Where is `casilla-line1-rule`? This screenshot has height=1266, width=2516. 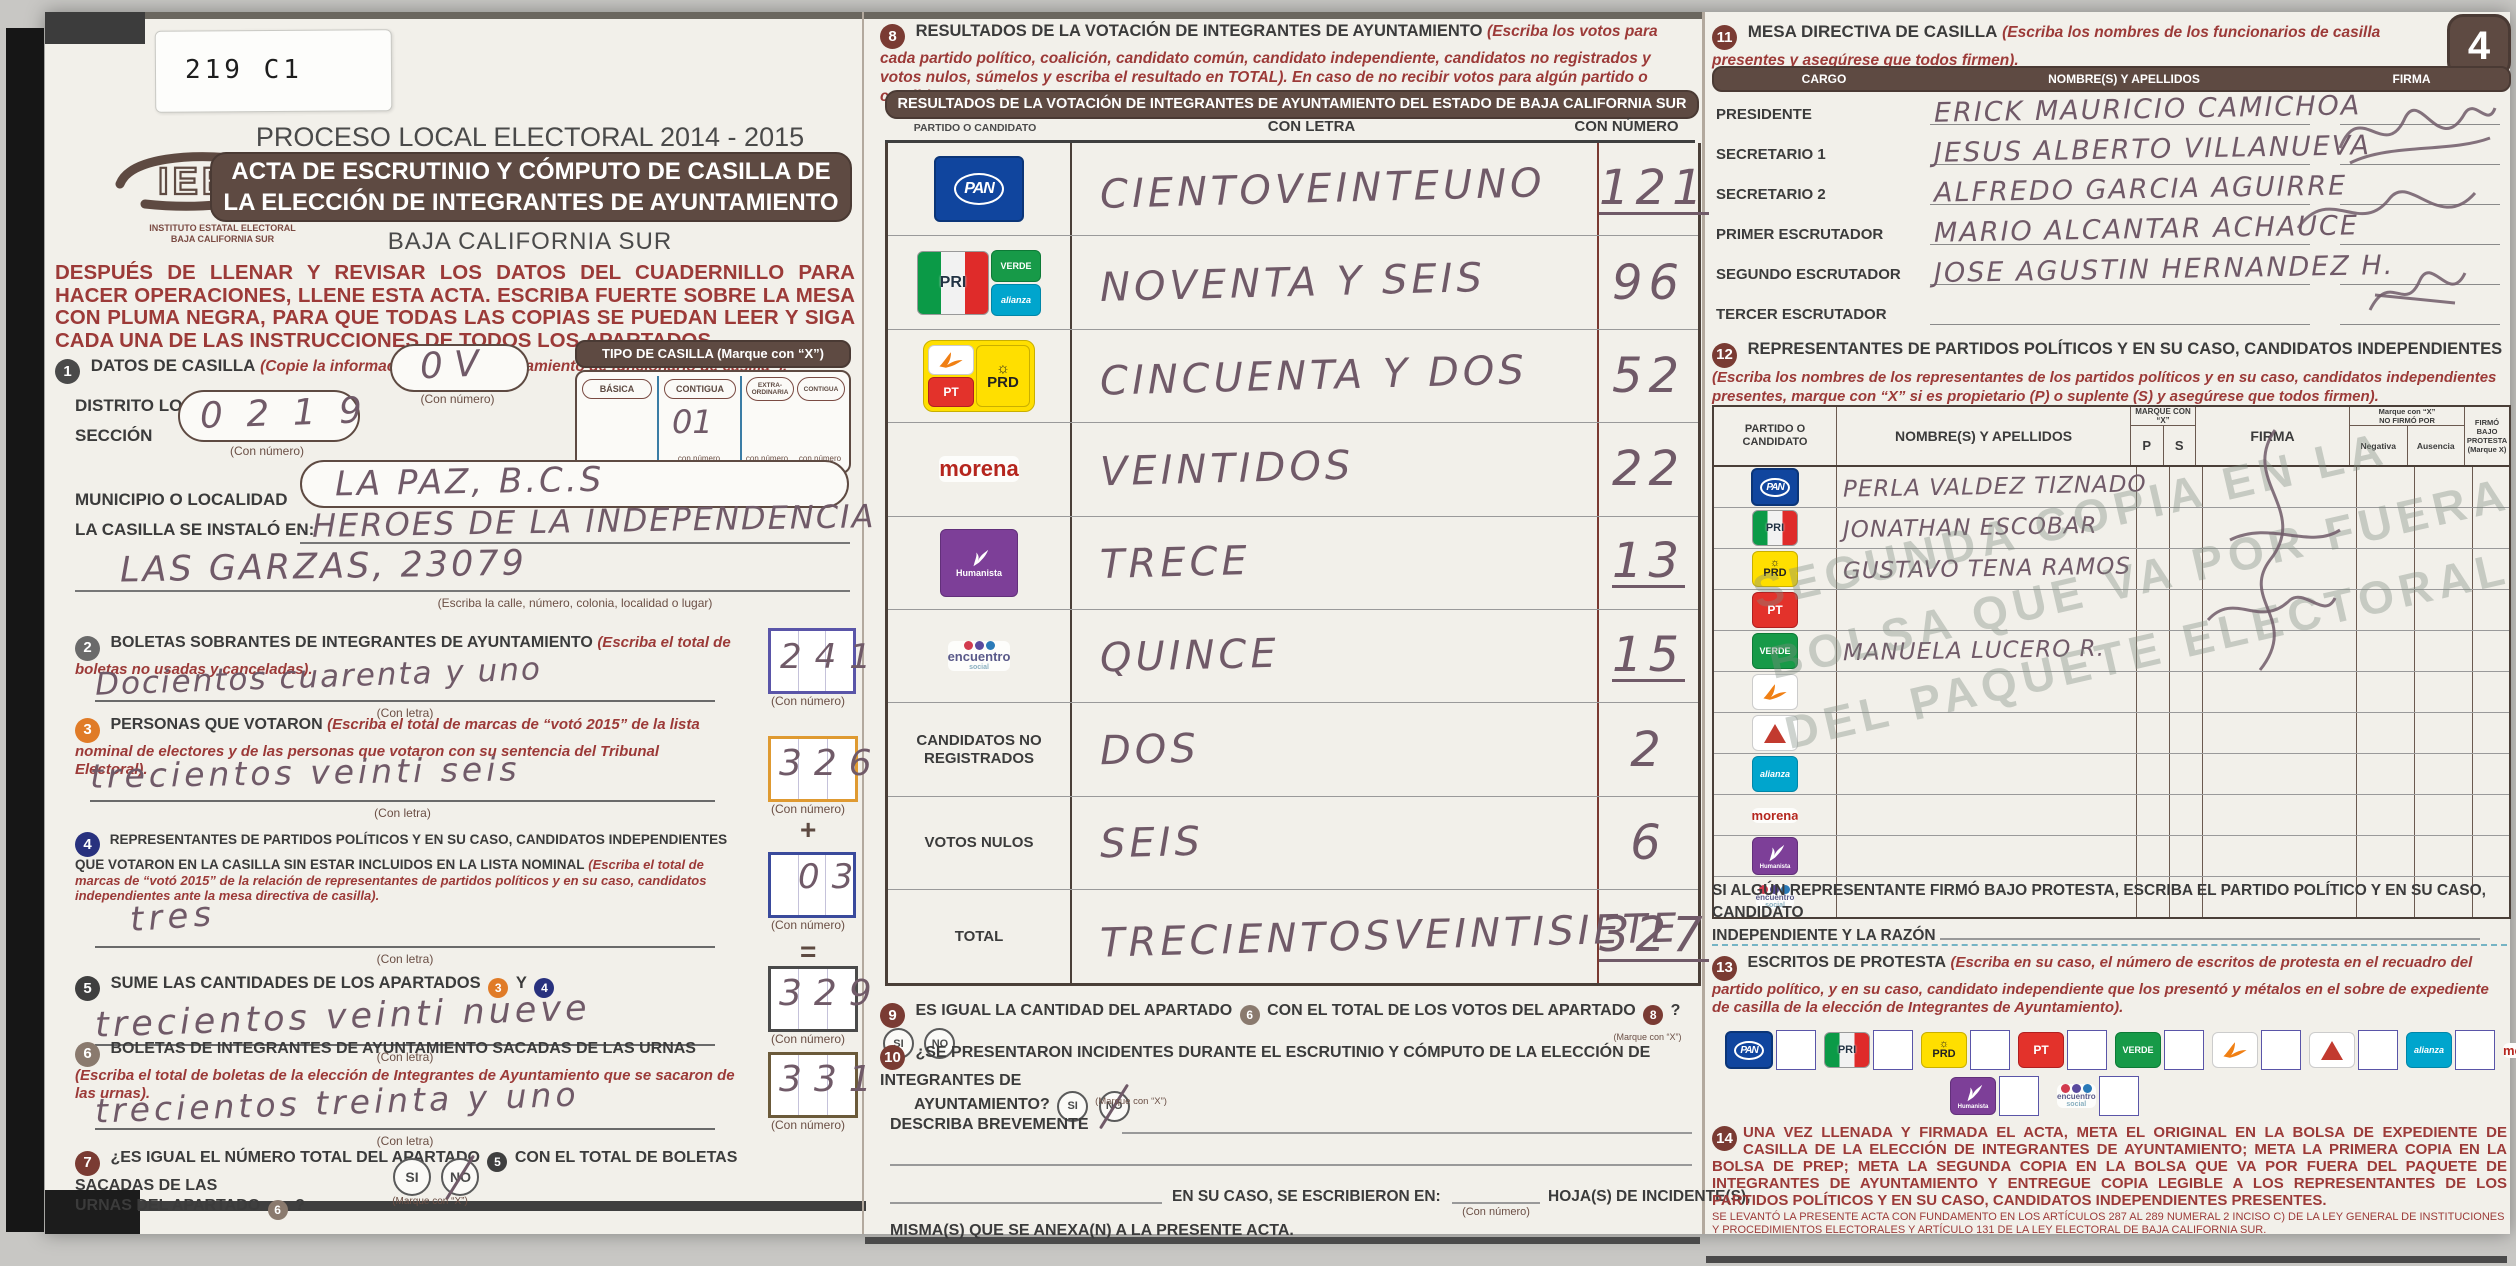 casilla-line1-rule is located at coordinates (575, 525).